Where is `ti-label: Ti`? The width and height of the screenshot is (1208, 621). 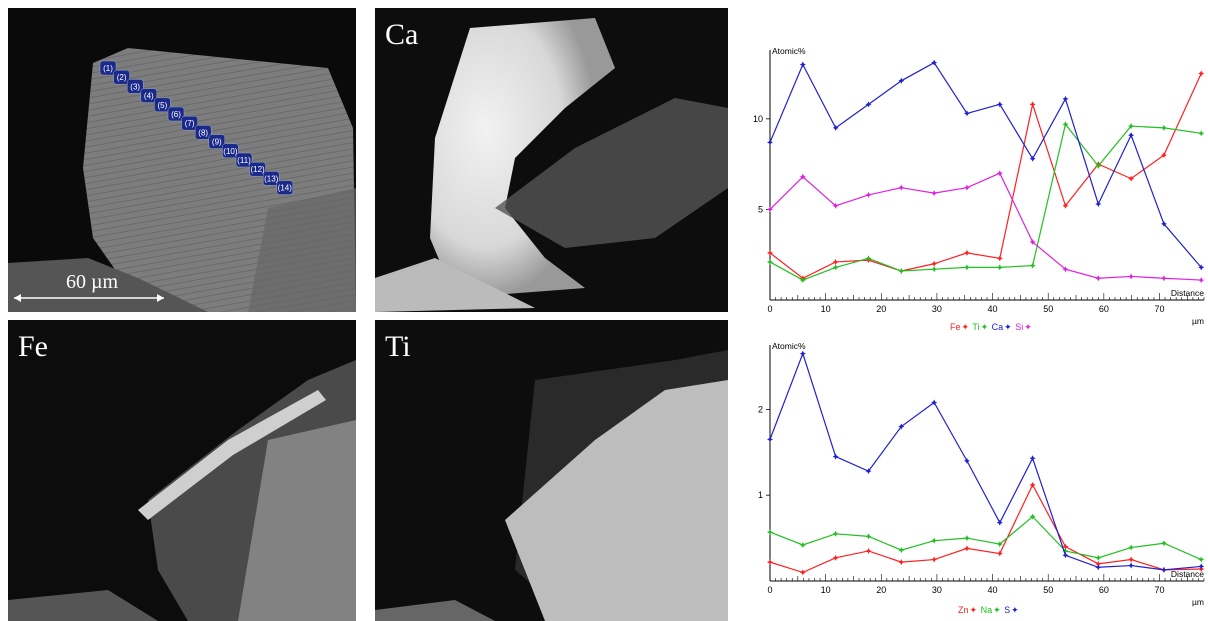 ti-label: Ti is located at coordinates (398, 346).